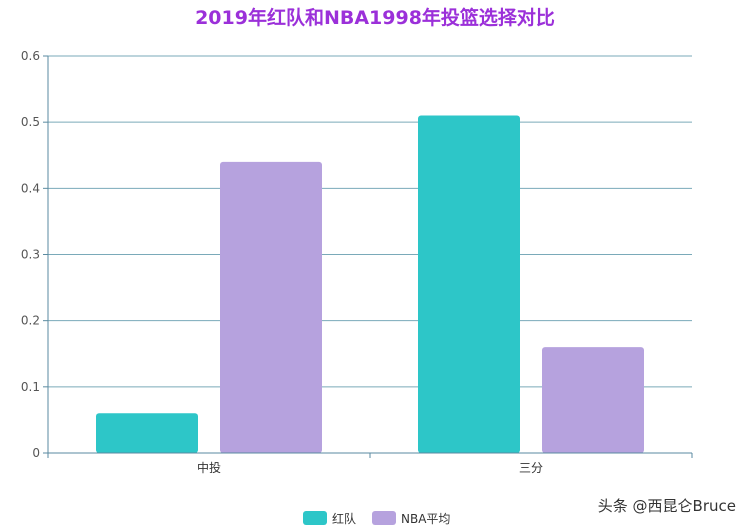  I want to click on bar-NBA平均-三分, so click(593, 400).